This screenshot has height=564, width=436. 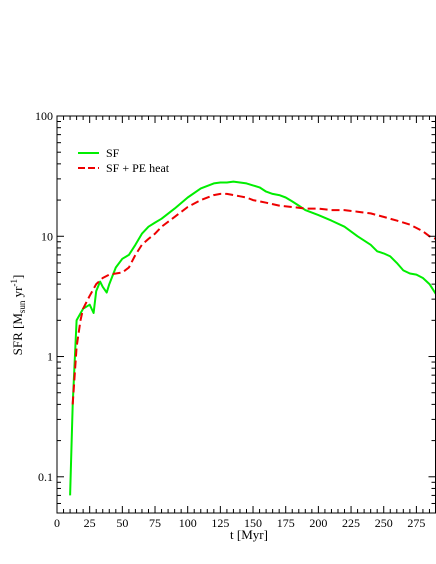 What do you see at coordinates (416, 523) in the screenshot?
I see `x-tick-label: 275` at bounding box center [416, 523].